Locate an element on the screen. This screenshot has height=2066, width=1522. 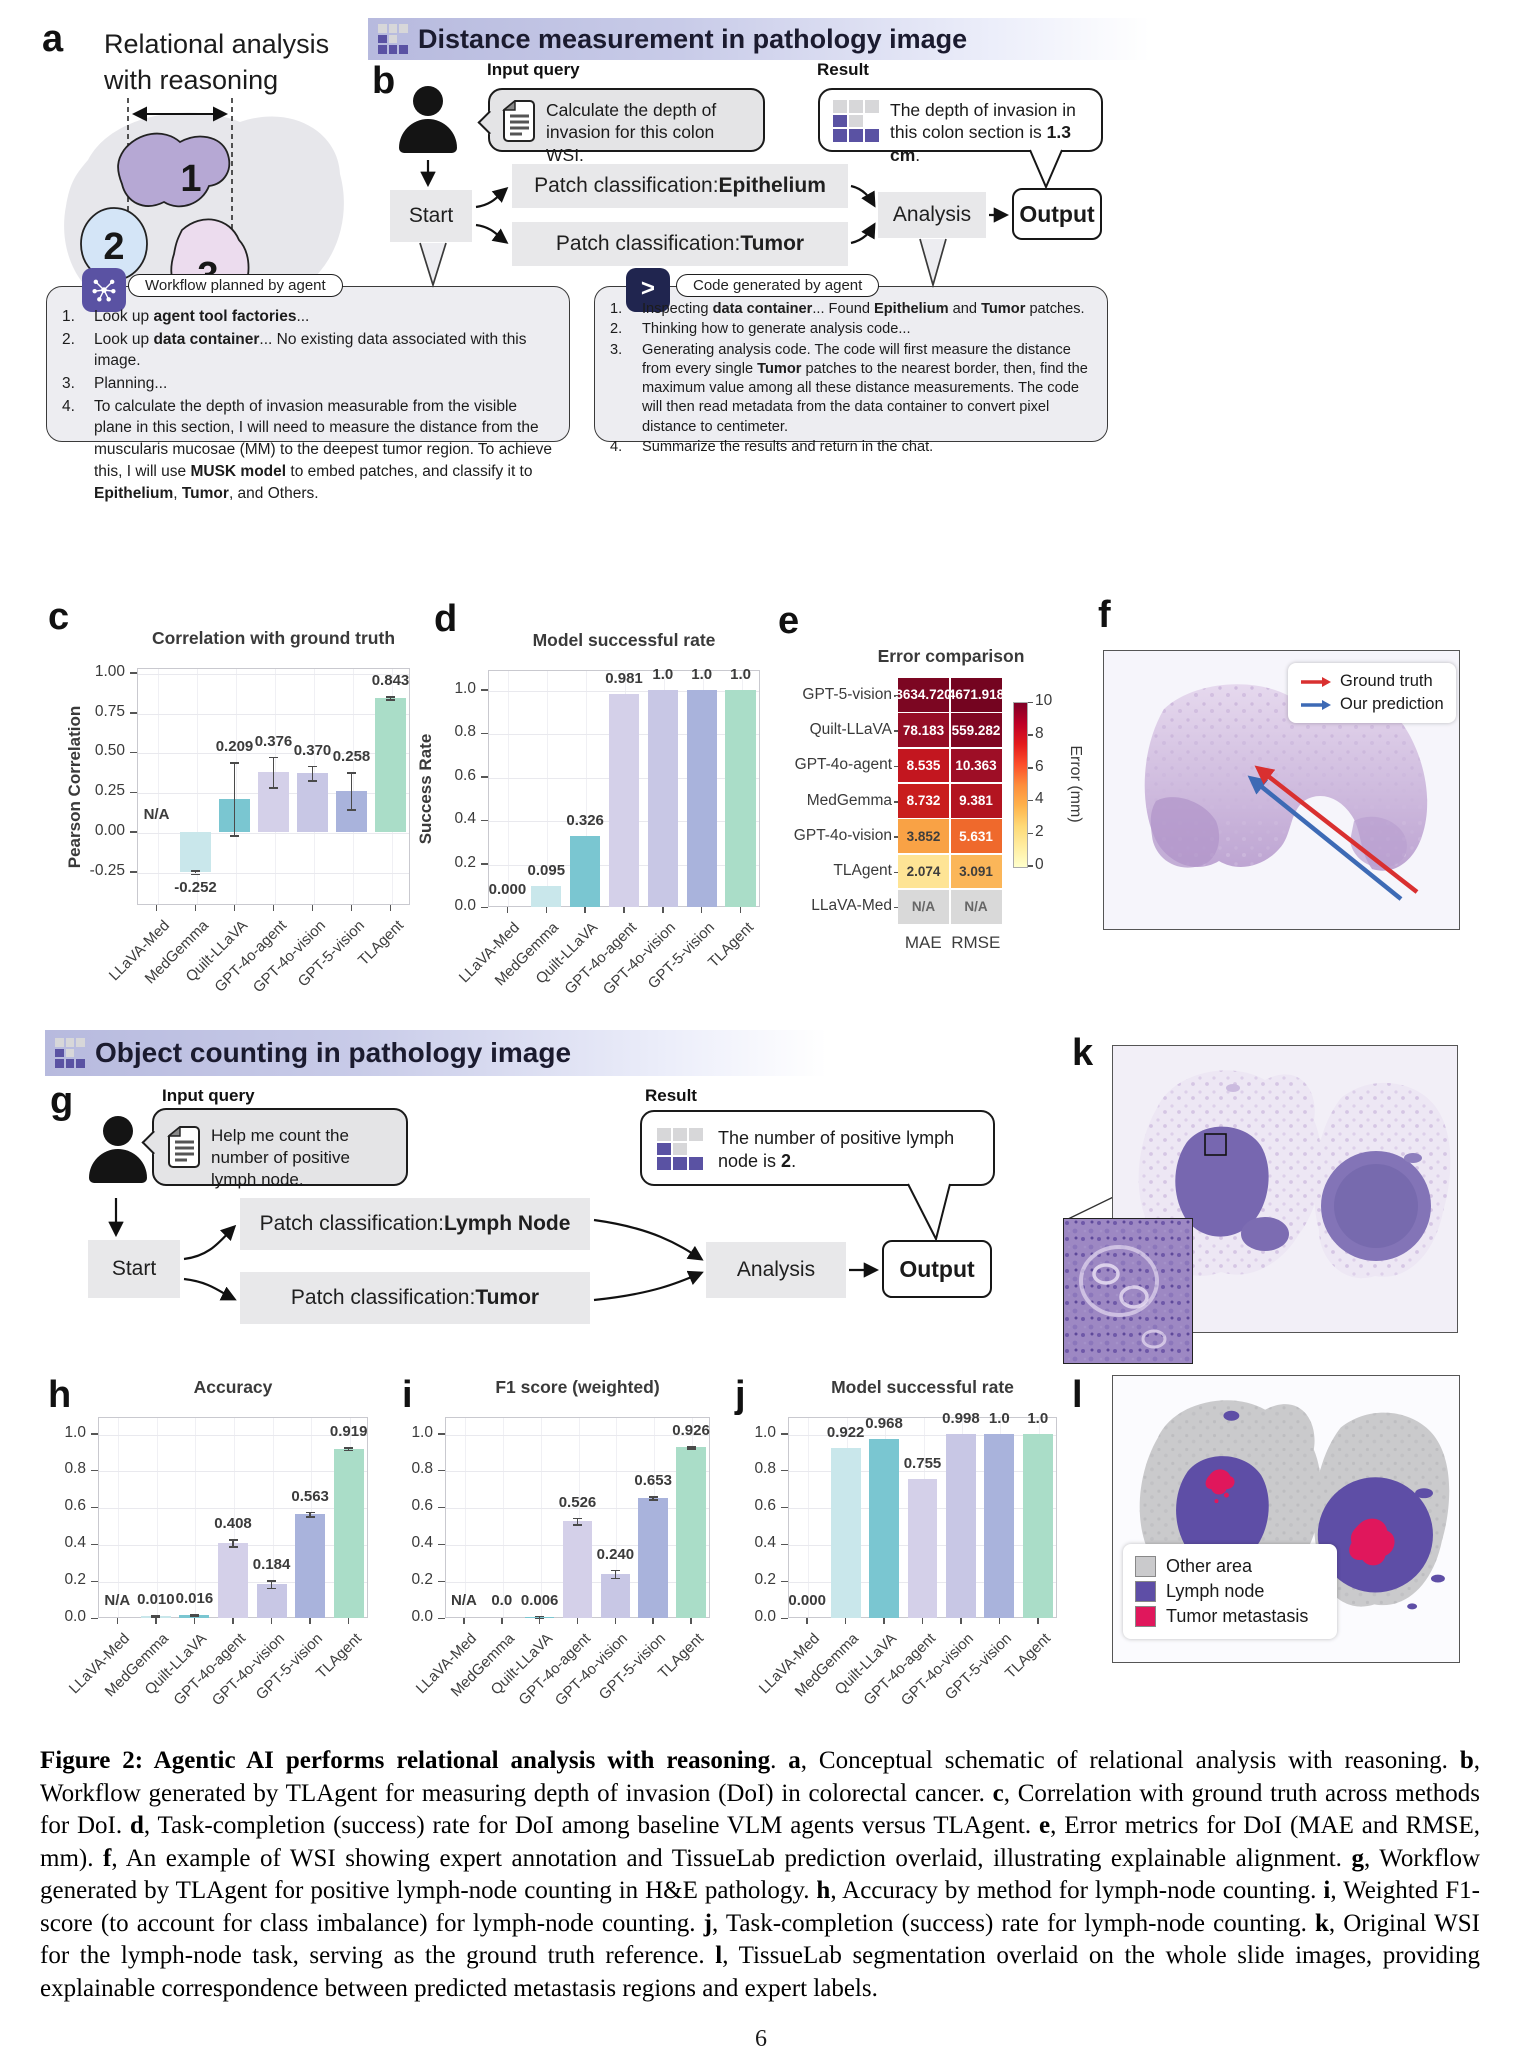
y-tick-label: 1.0 is located at coordinates (422, 1432).